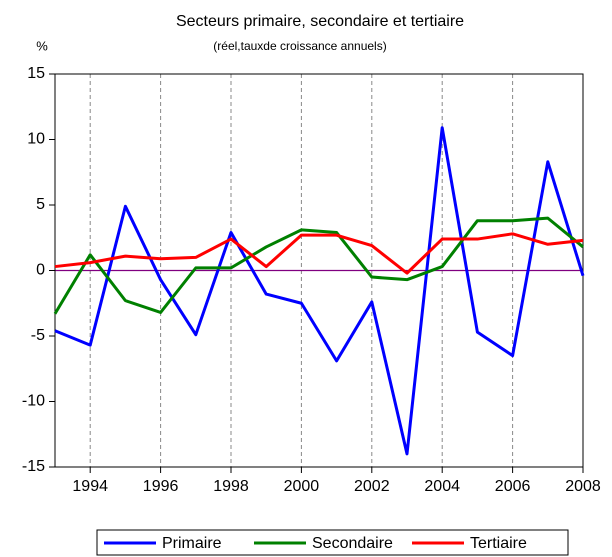 The height and width of the screenshot is (557, 612). I want to click on legend-label: Tertiaire, so click(498, 543).